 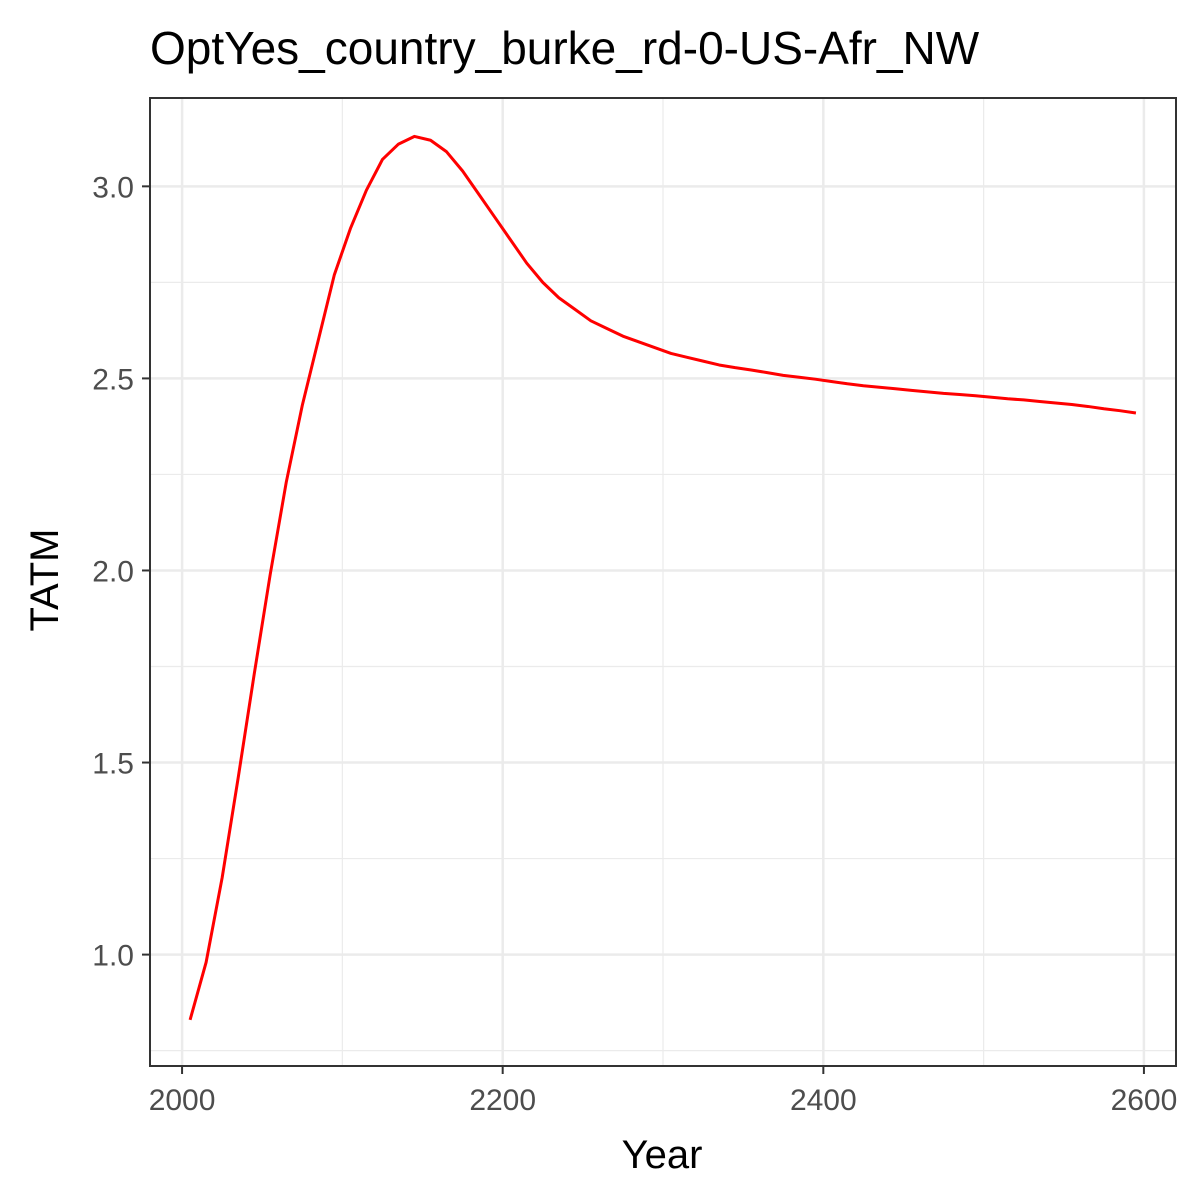 I want to click on y-tick-label: 2.0, so click(x=113, y=571).